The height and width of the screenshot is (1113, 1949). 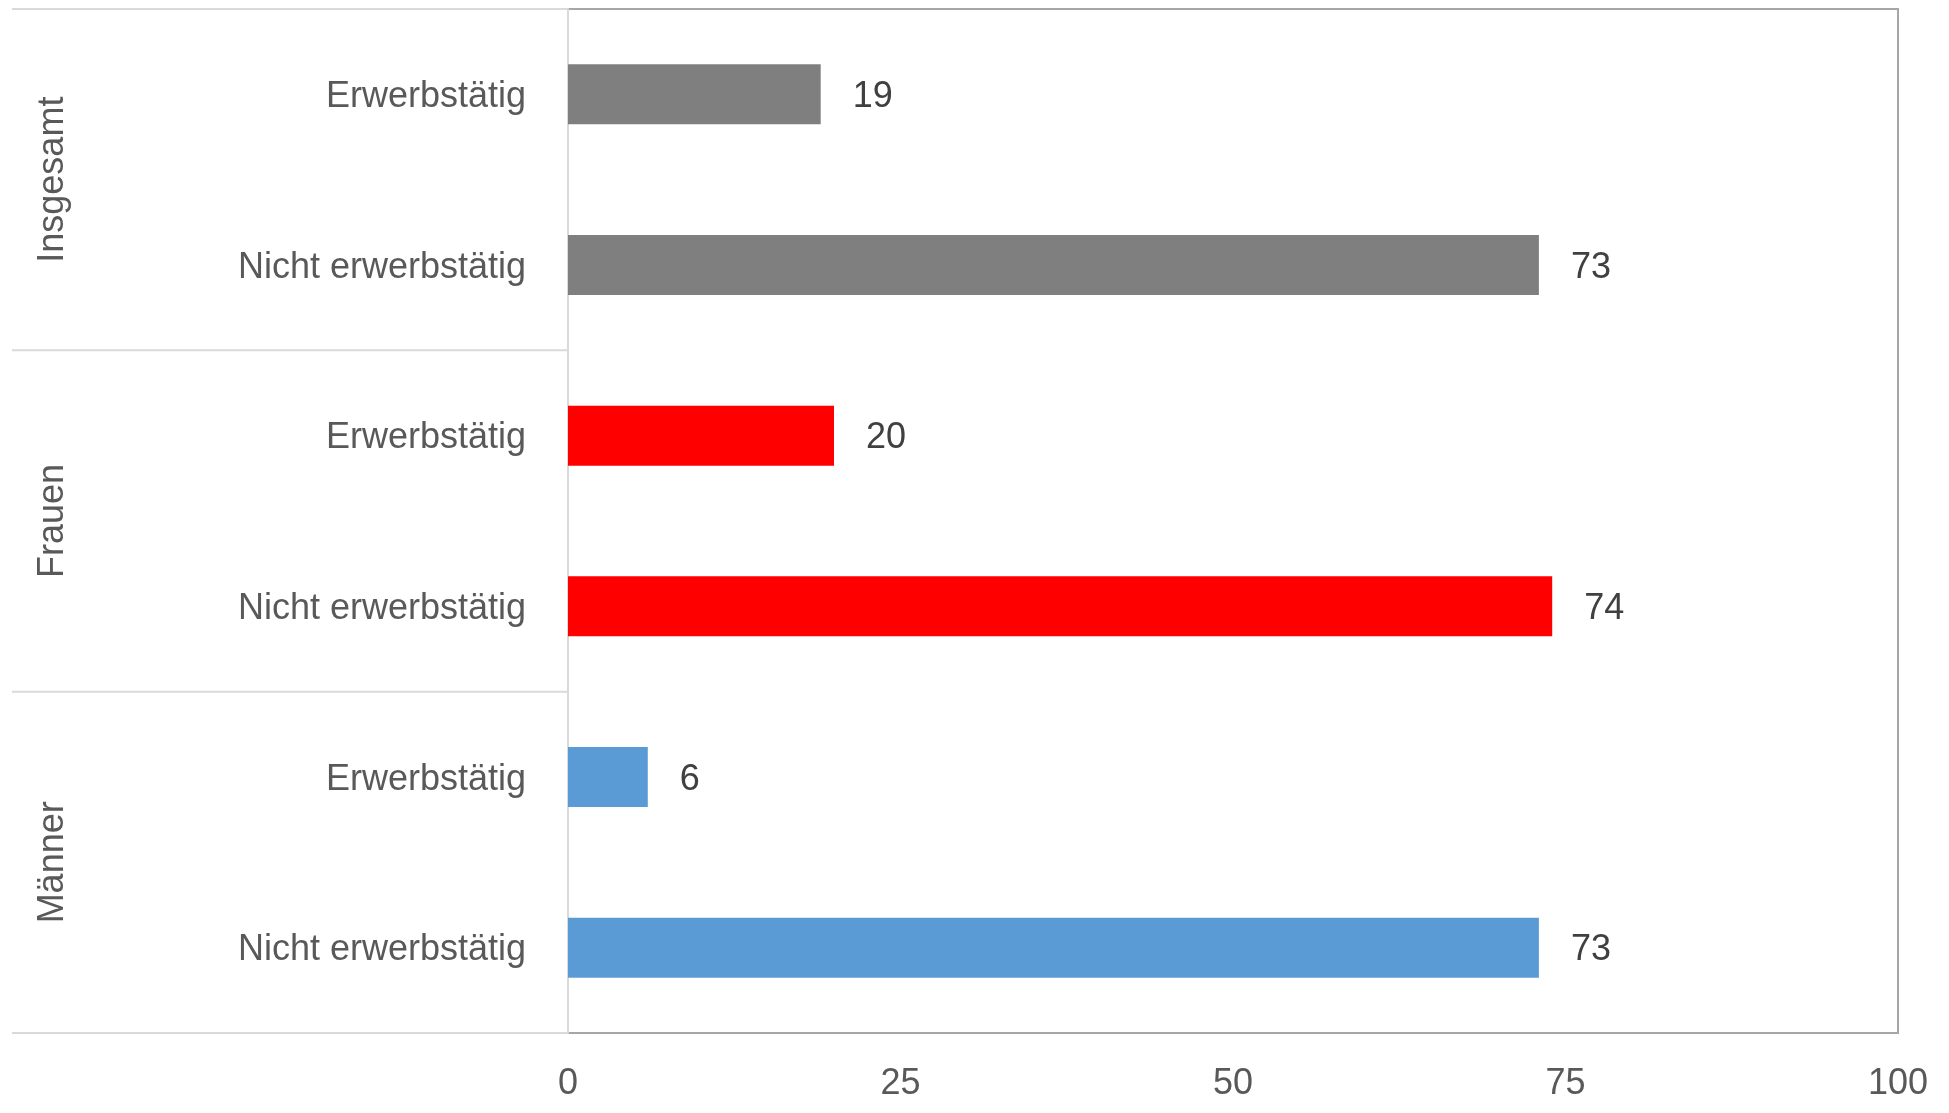 I want to click on x-tick-label: 100, so click(x=1898, y=1081).